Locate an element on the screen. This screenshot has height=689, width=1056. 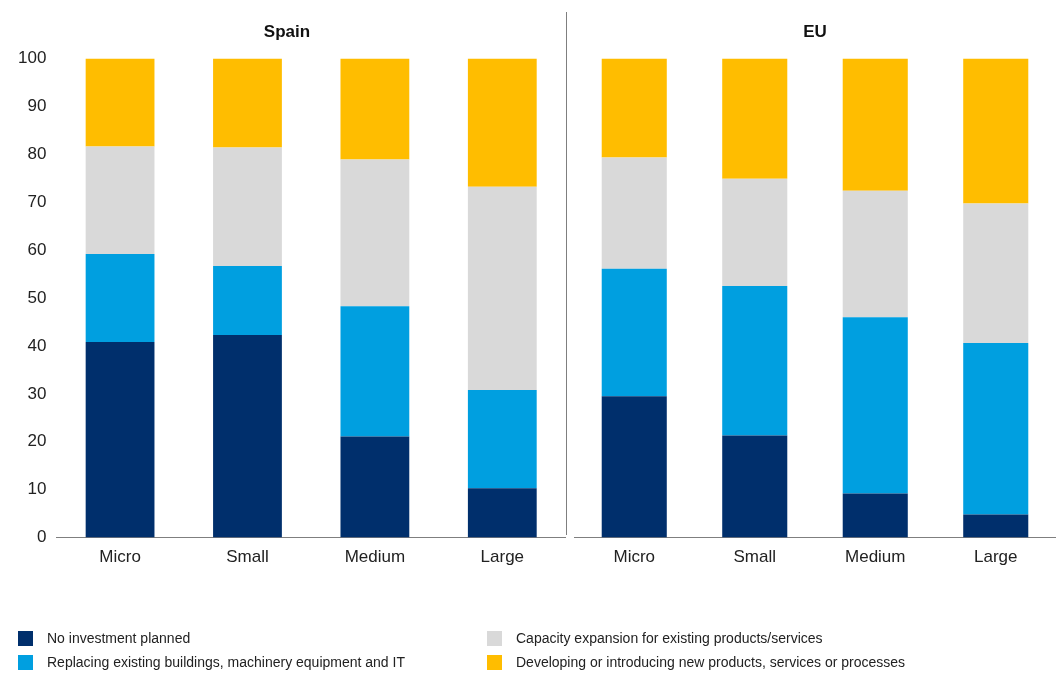
y-tick-label: 50 is located at coordinates (37, 297).